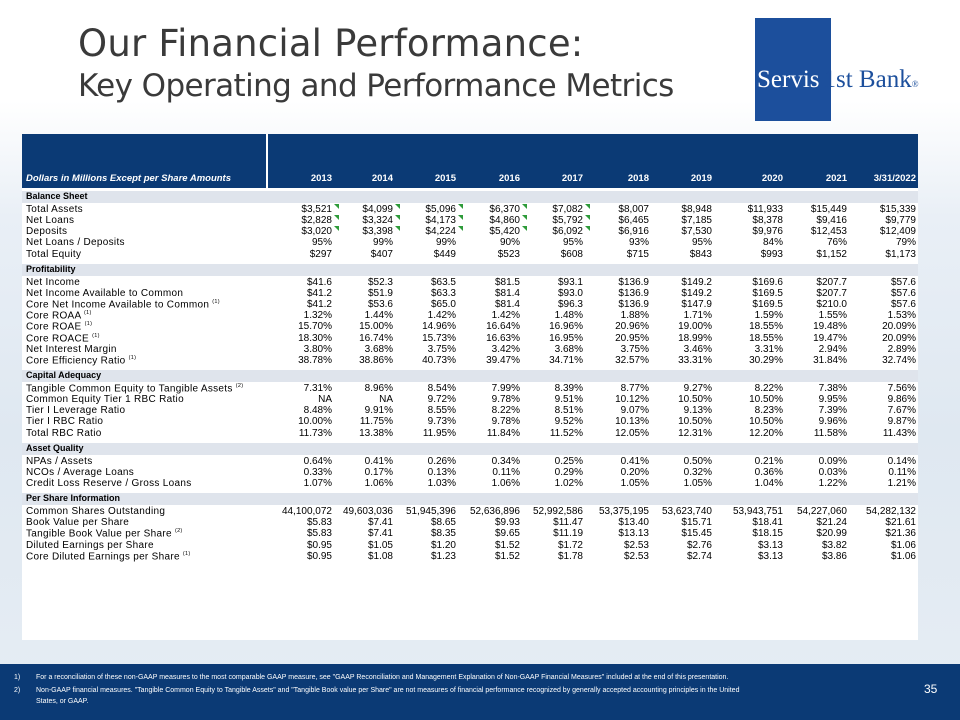 Image resolution: width=960 pixels, height=720 pixels. What do you see at coordinates (821, 512) in the screenshot?
I see `cell-value: 54,227,060` at bounding box center [821, 512].